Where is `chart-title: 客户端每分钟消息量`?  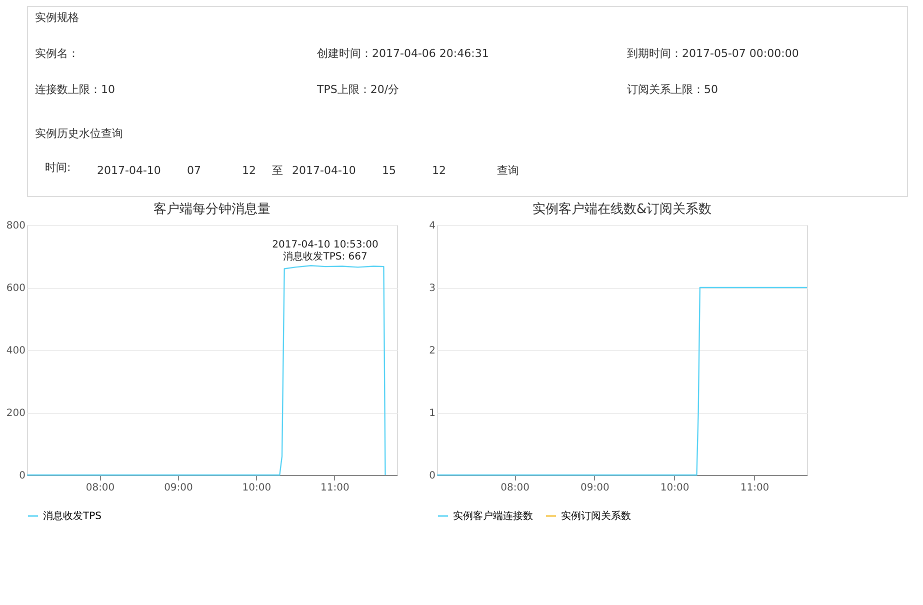 chart-title: 客户端每分钟消息量 is located at coordinates (212, 209).